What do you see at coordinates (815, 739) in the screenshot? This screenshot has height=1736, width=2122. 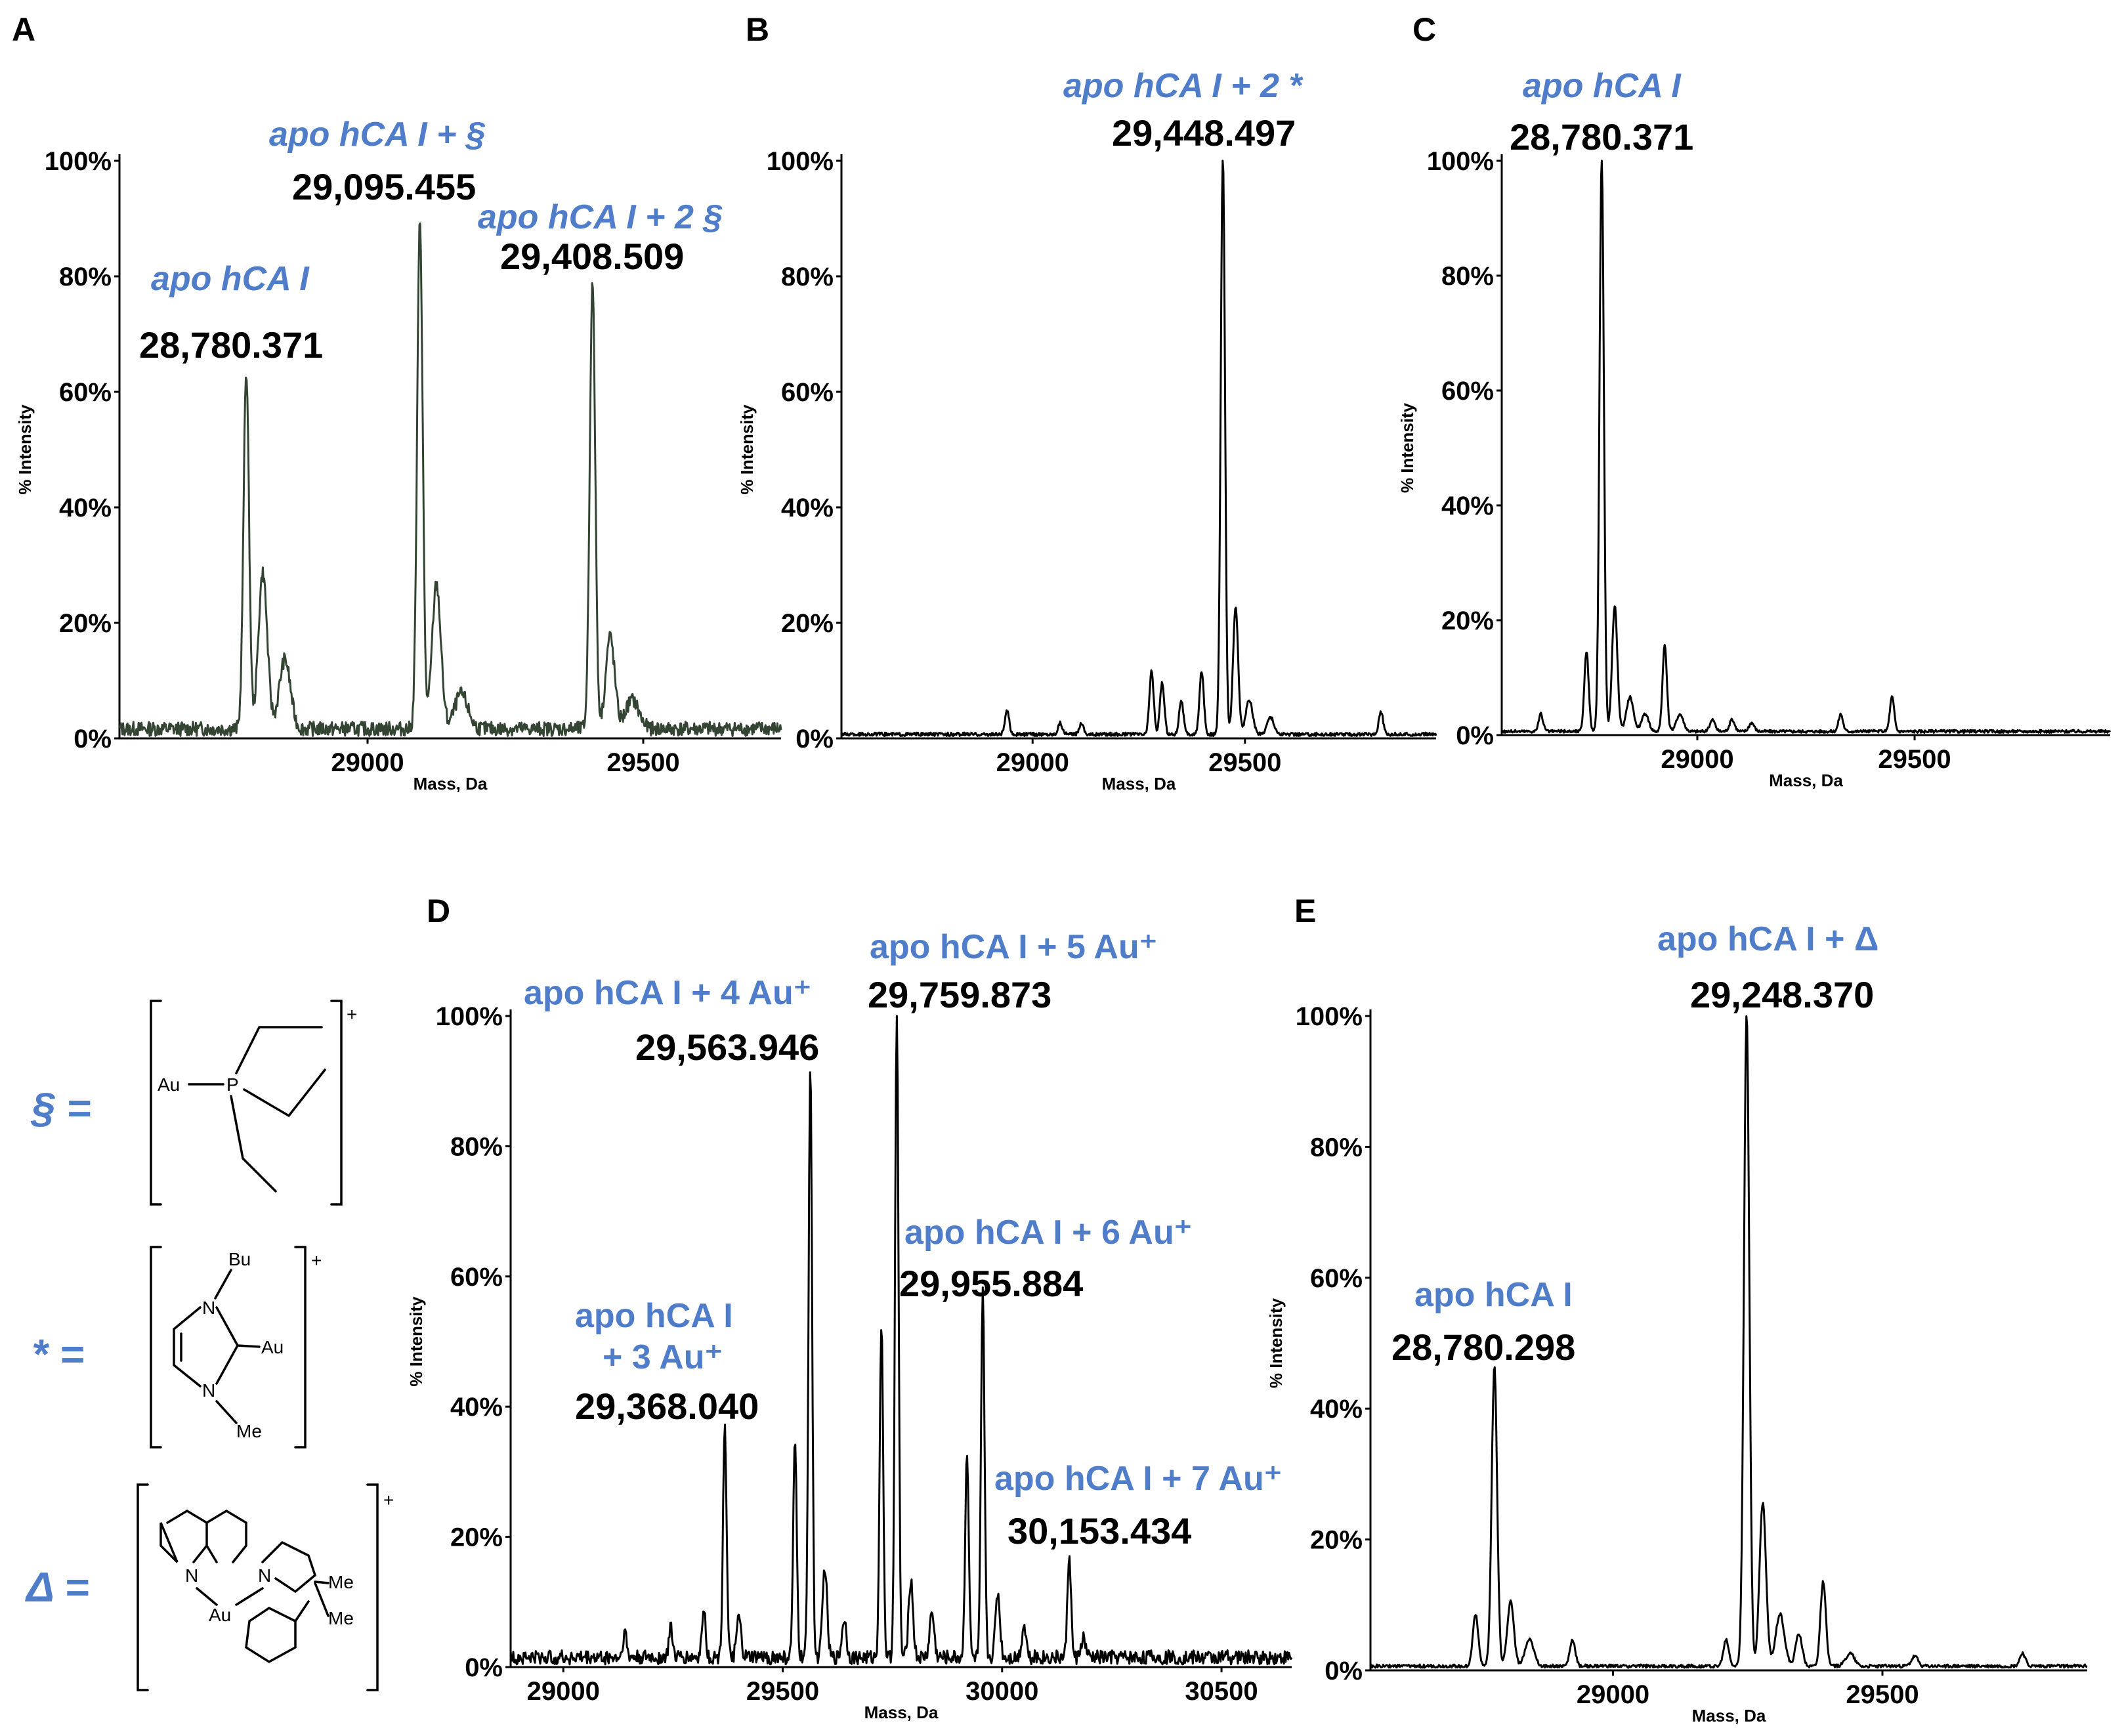 I see `panel-b-ytick-label: 0%` at bounding box center [815, 739].